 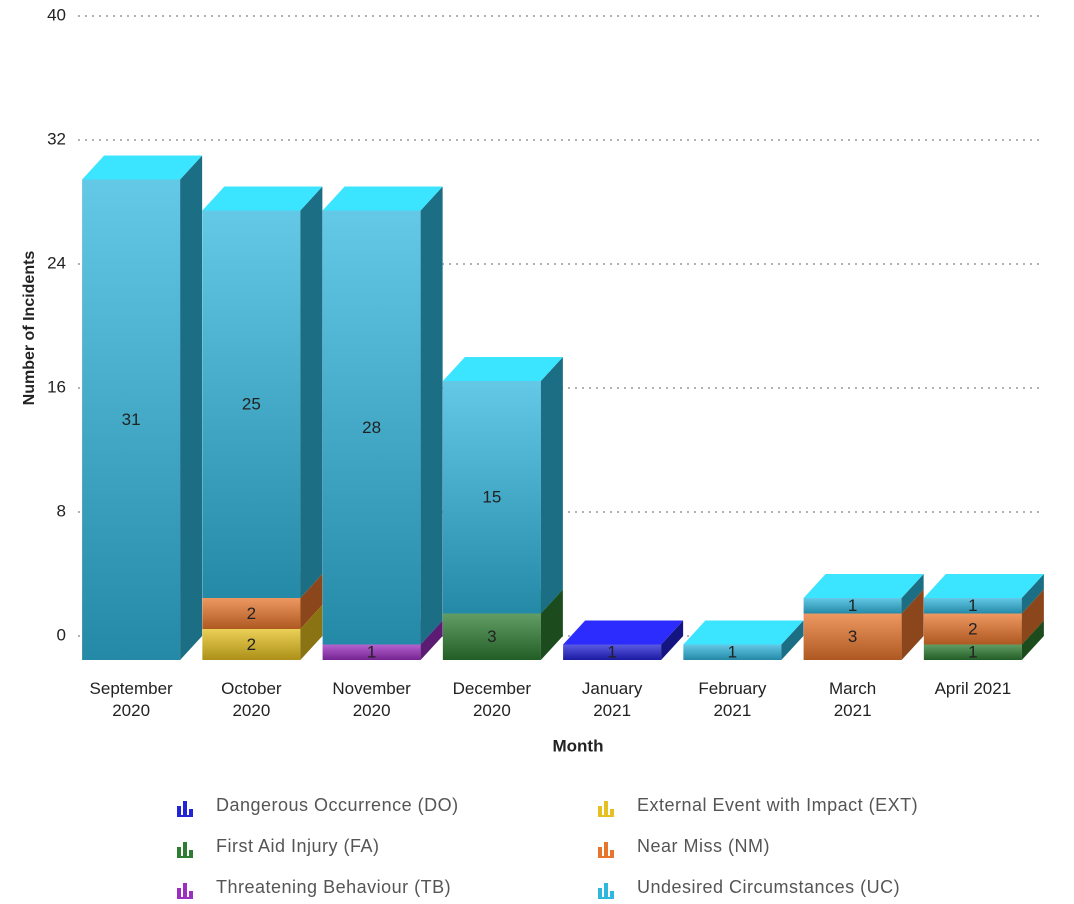 I want to click on legend-label: External Event with Impact (EXT), so click(x=777, y=805).